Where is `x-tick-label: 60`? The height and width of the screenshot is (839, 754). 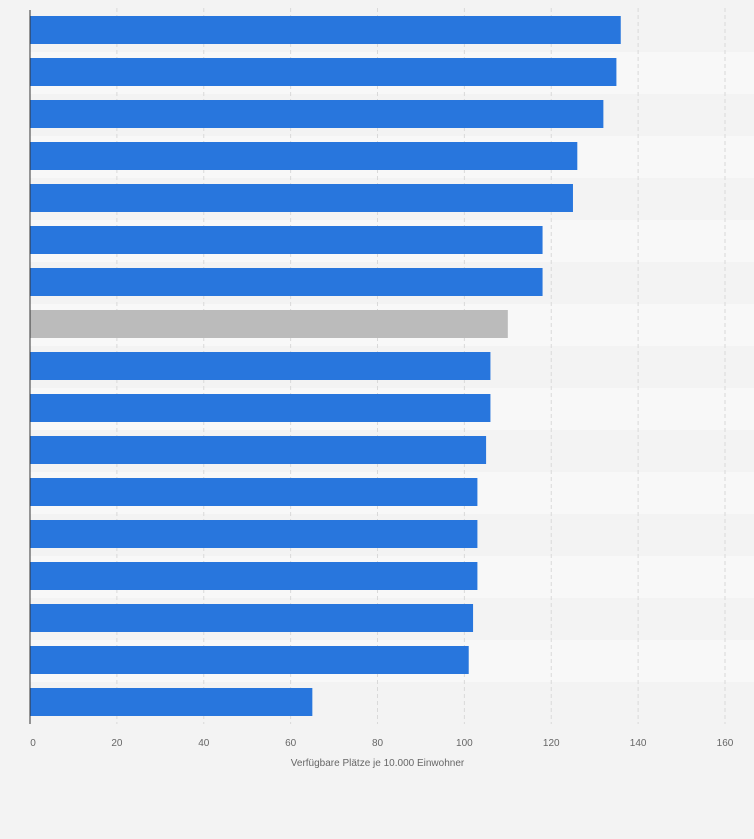
x-tick-label: 60 is located at coordinates (291, 743).